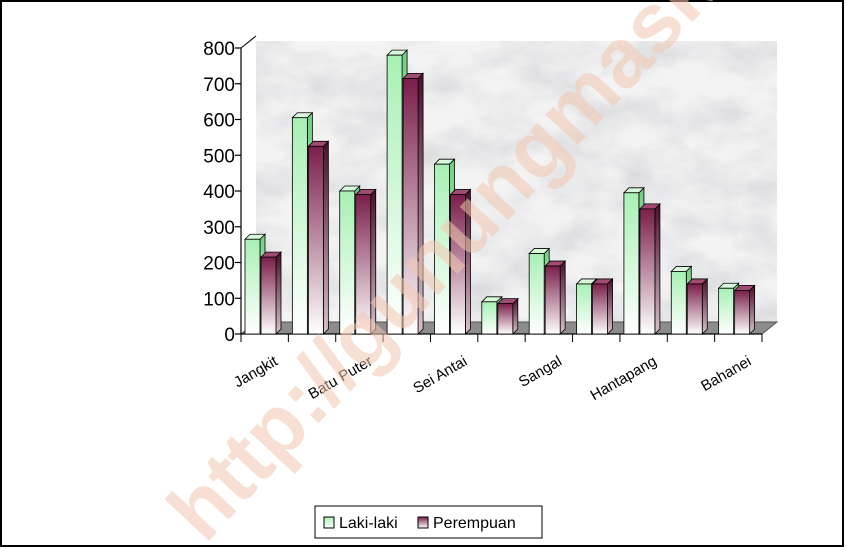 This screenshot has height=548, width=846. Describe the element at coordinates (229, 335) in the screenshot. I see `y-tick-label: 0` at that location.